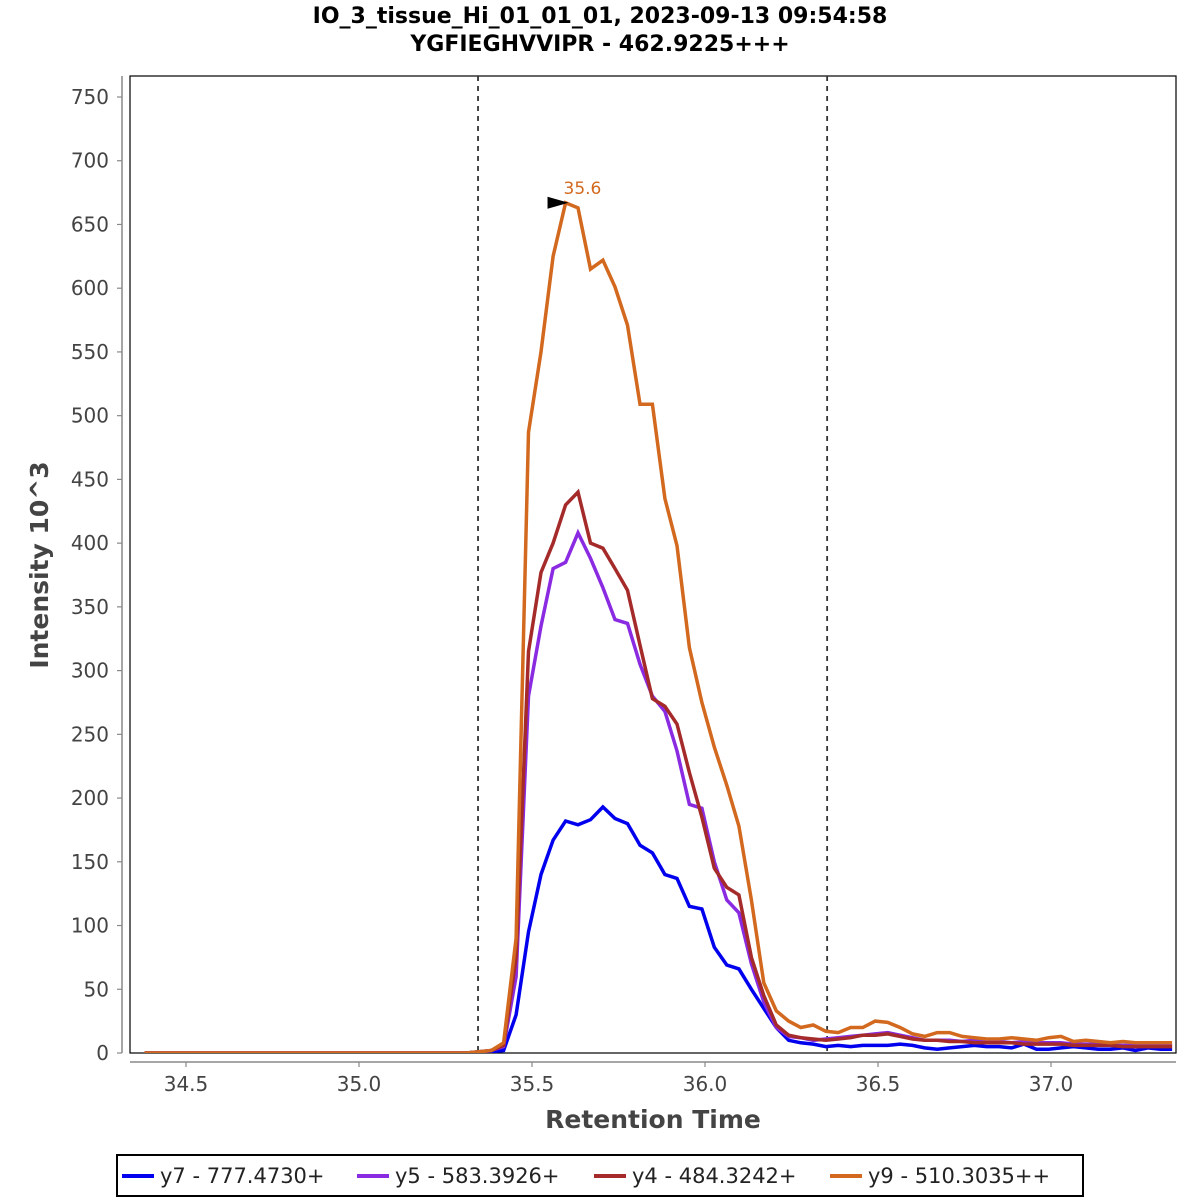 Image resolution: width=1200 pixels, height=1200 pixels. What do you see at coordinates (90, 288) in the screenshot?
I see `y-tick-label: 600` at bounding box center [90, 288].